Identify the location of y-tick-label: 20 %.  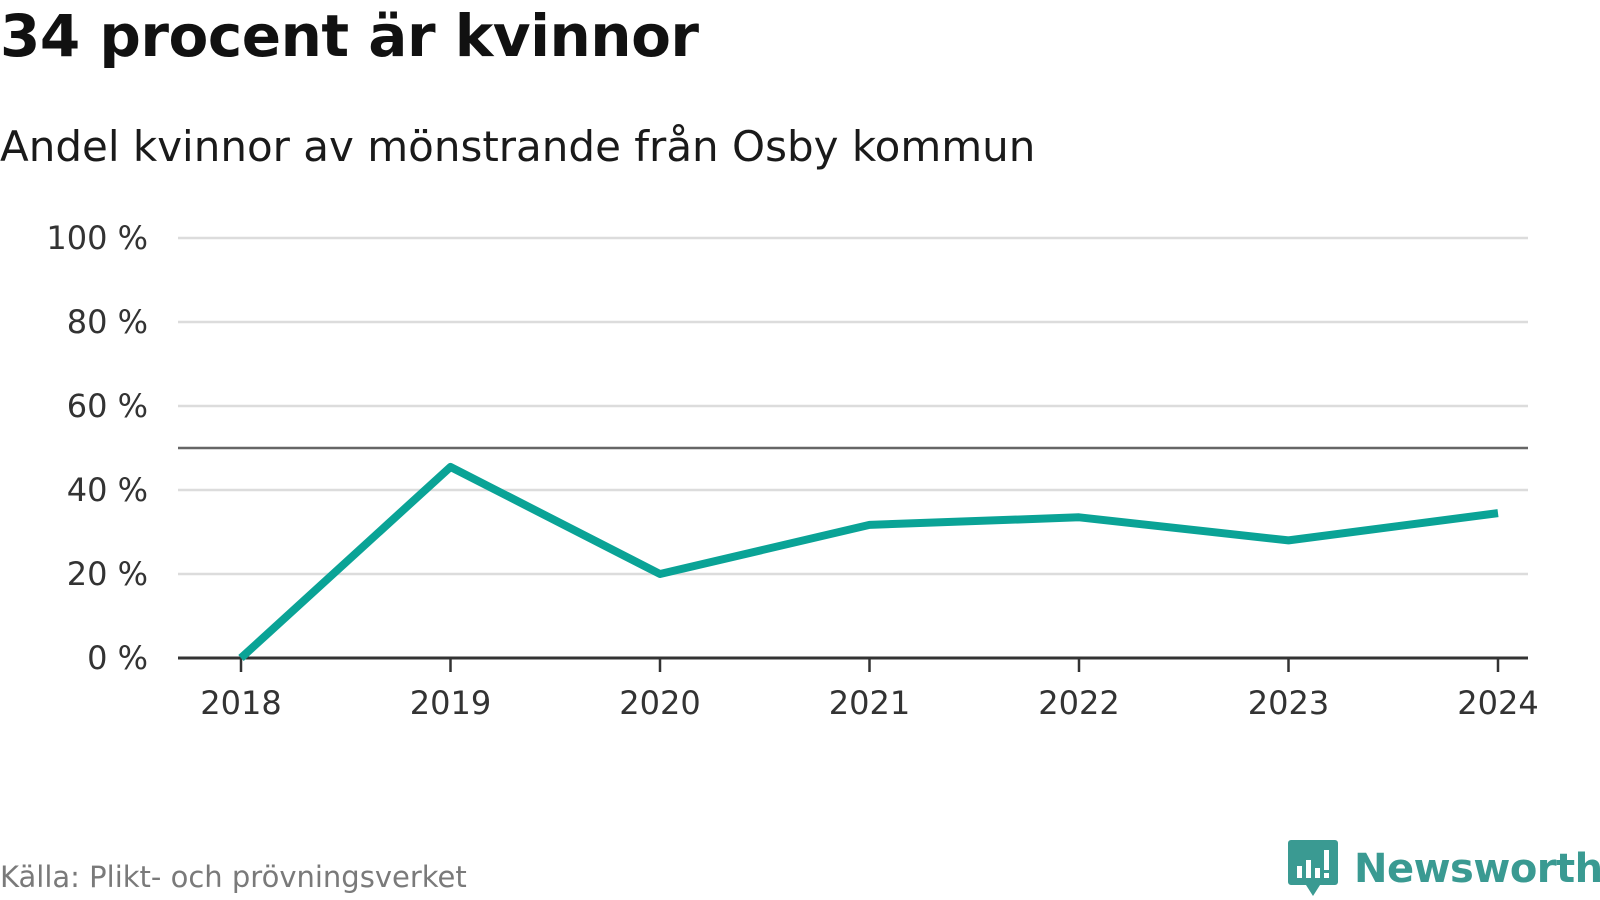
(107, 574).